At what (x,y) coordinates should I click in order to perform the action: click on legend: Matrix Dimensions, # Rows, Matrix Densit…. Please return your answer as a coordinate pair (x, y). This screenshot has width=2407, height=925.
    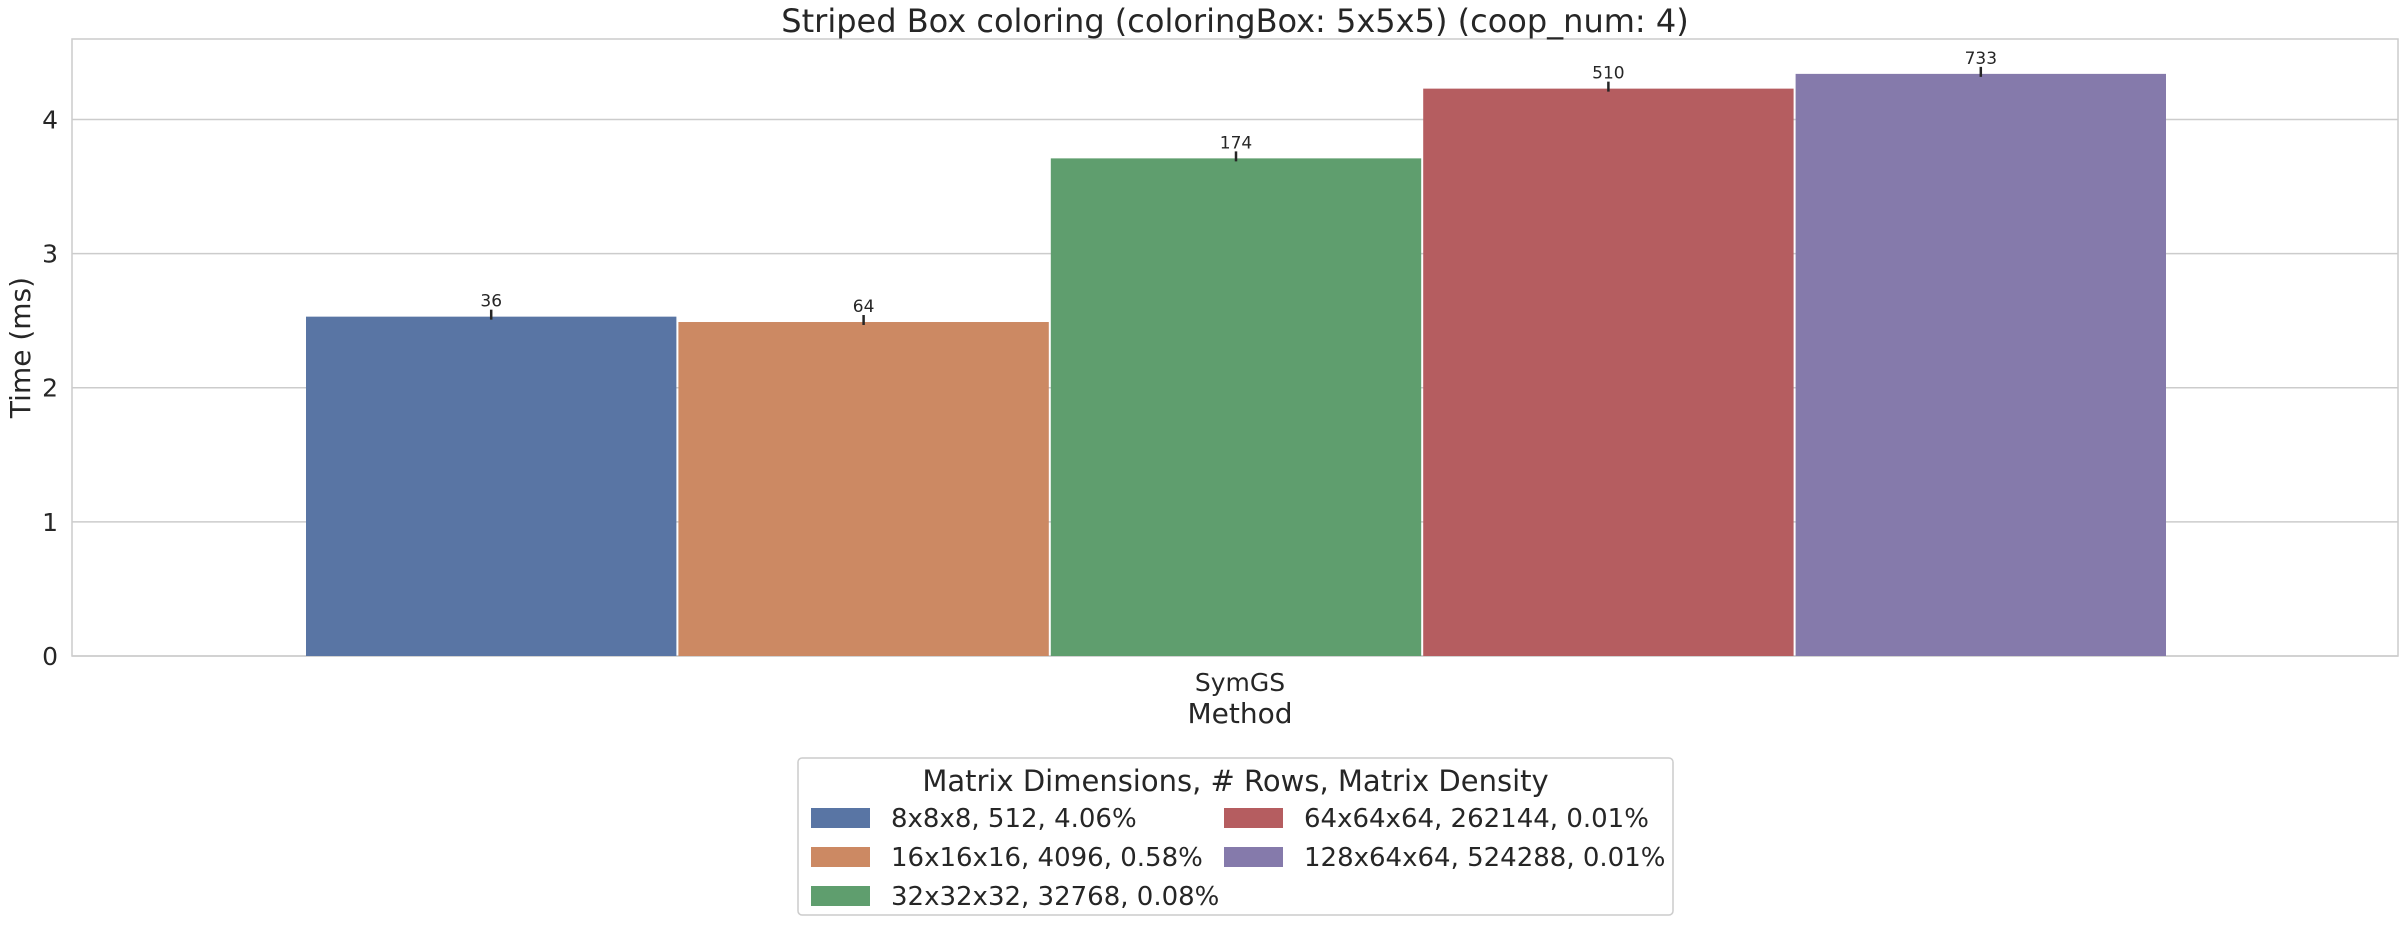
    Looking at the image, I should click on (1235, 836).